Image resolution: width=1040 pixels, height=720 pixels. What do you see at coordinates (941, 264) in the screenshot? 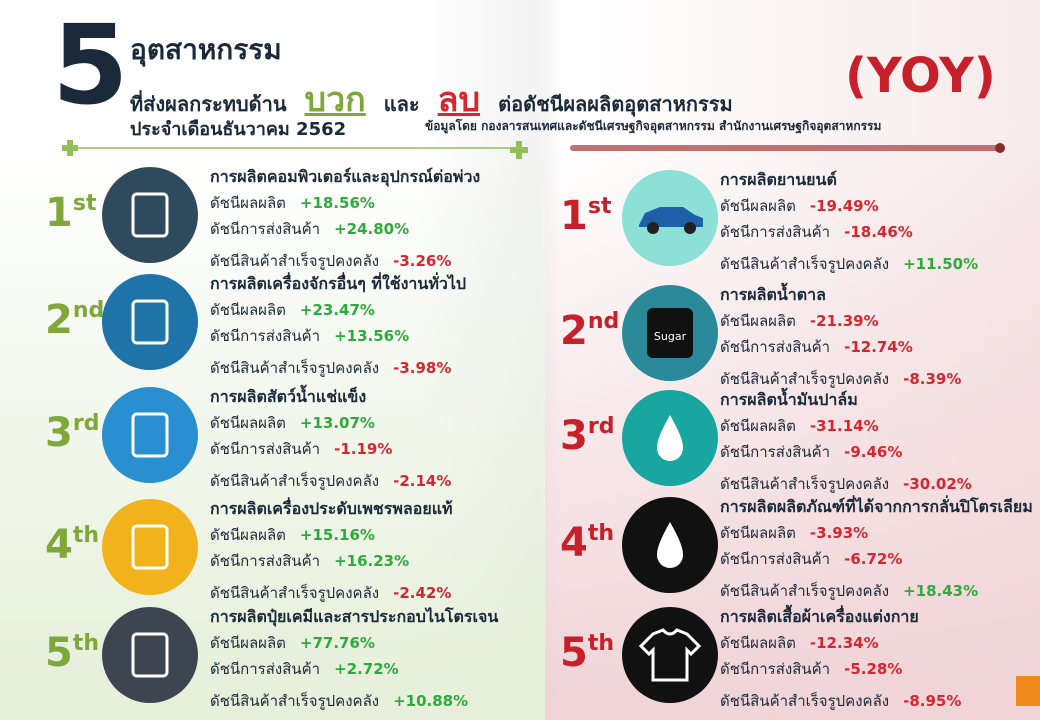
I see `index-value: +11.50%` at bounding box center [941, 264].